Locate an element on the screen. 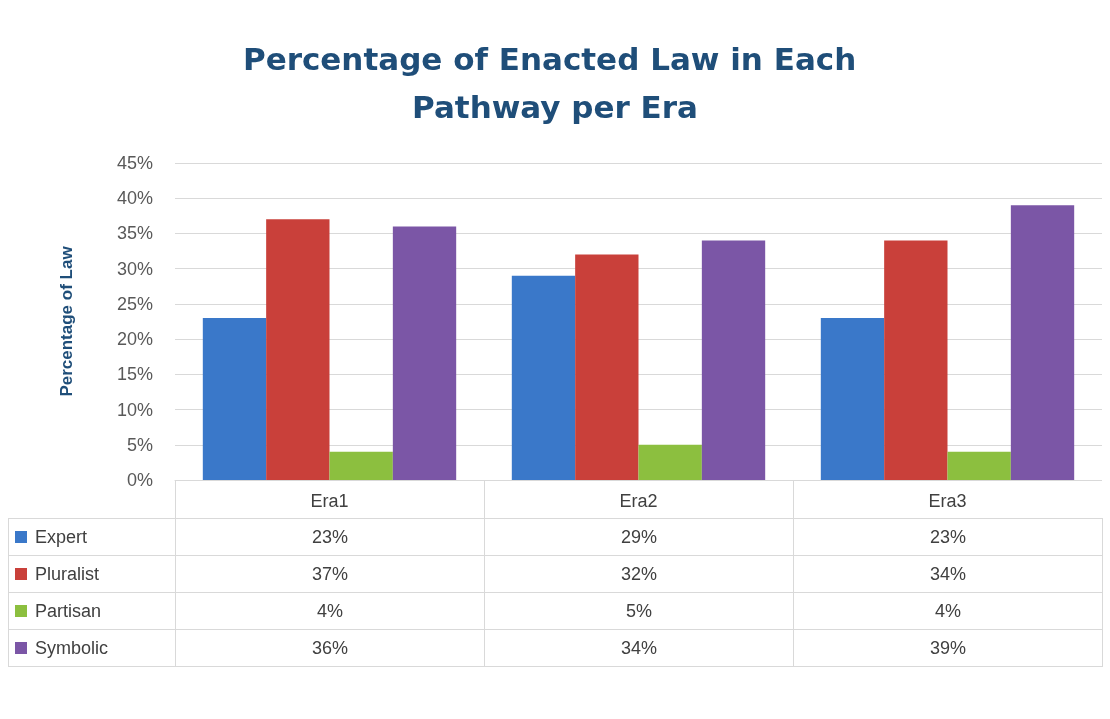 The image size is (1110, 719). legend-label: Partisan is located at coordinates (68, 610).